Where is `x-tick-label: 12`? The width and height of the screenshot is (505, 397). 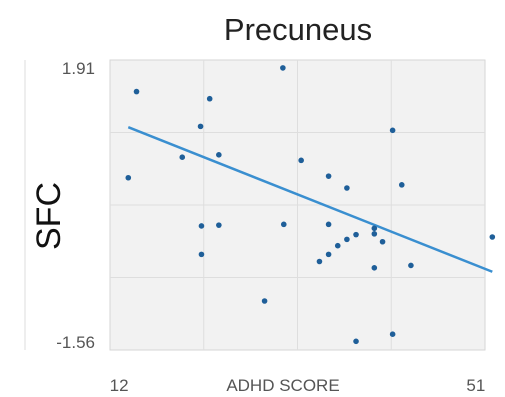 x-tick-label: 12 is located at coordinates (119, 385).